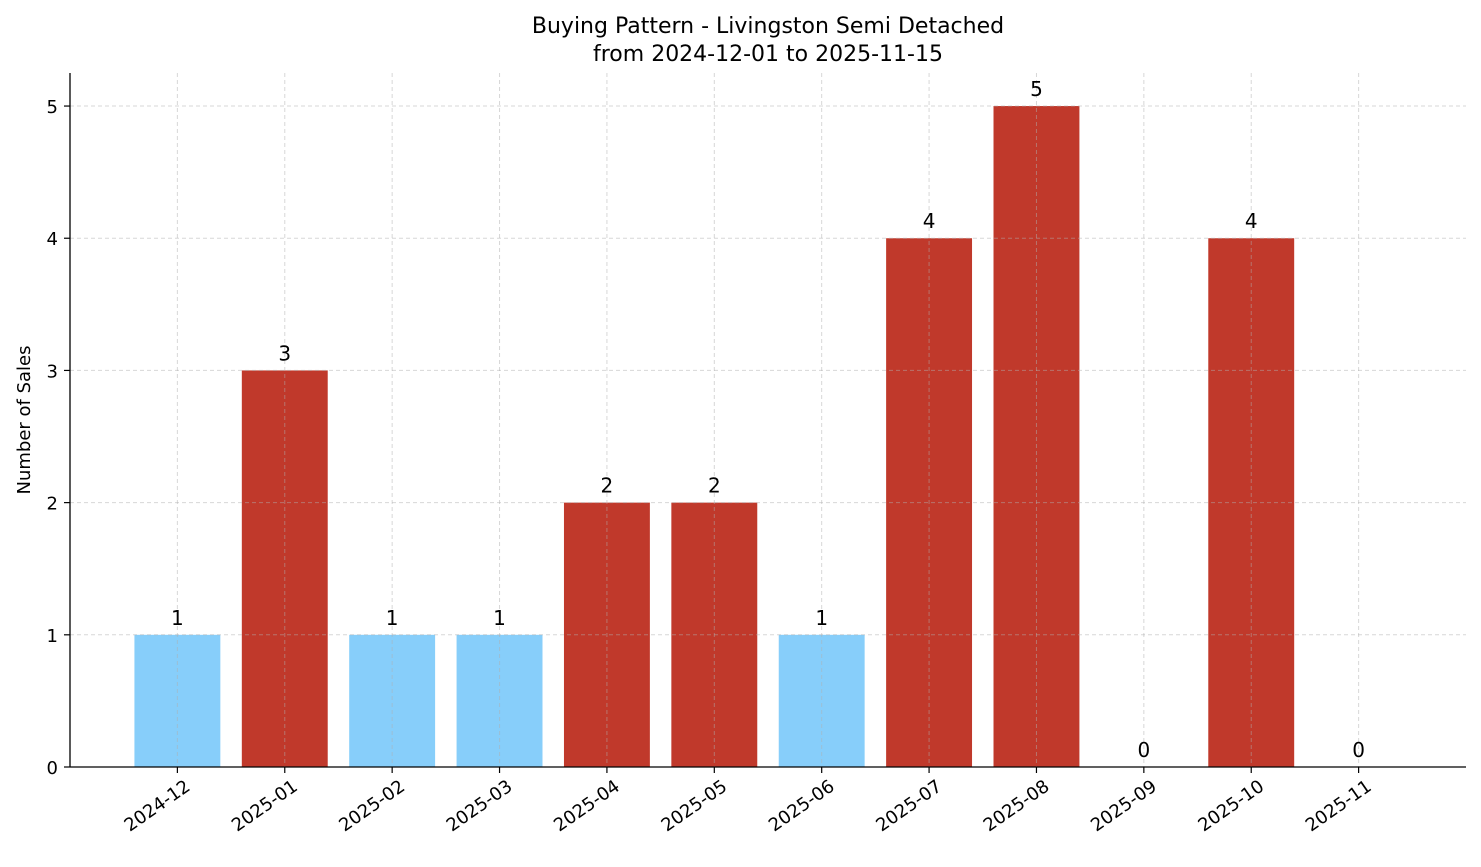  Describe the element at coordinates (52, 768) in the screenshot. I see `y-tick-label: 0` at that location.